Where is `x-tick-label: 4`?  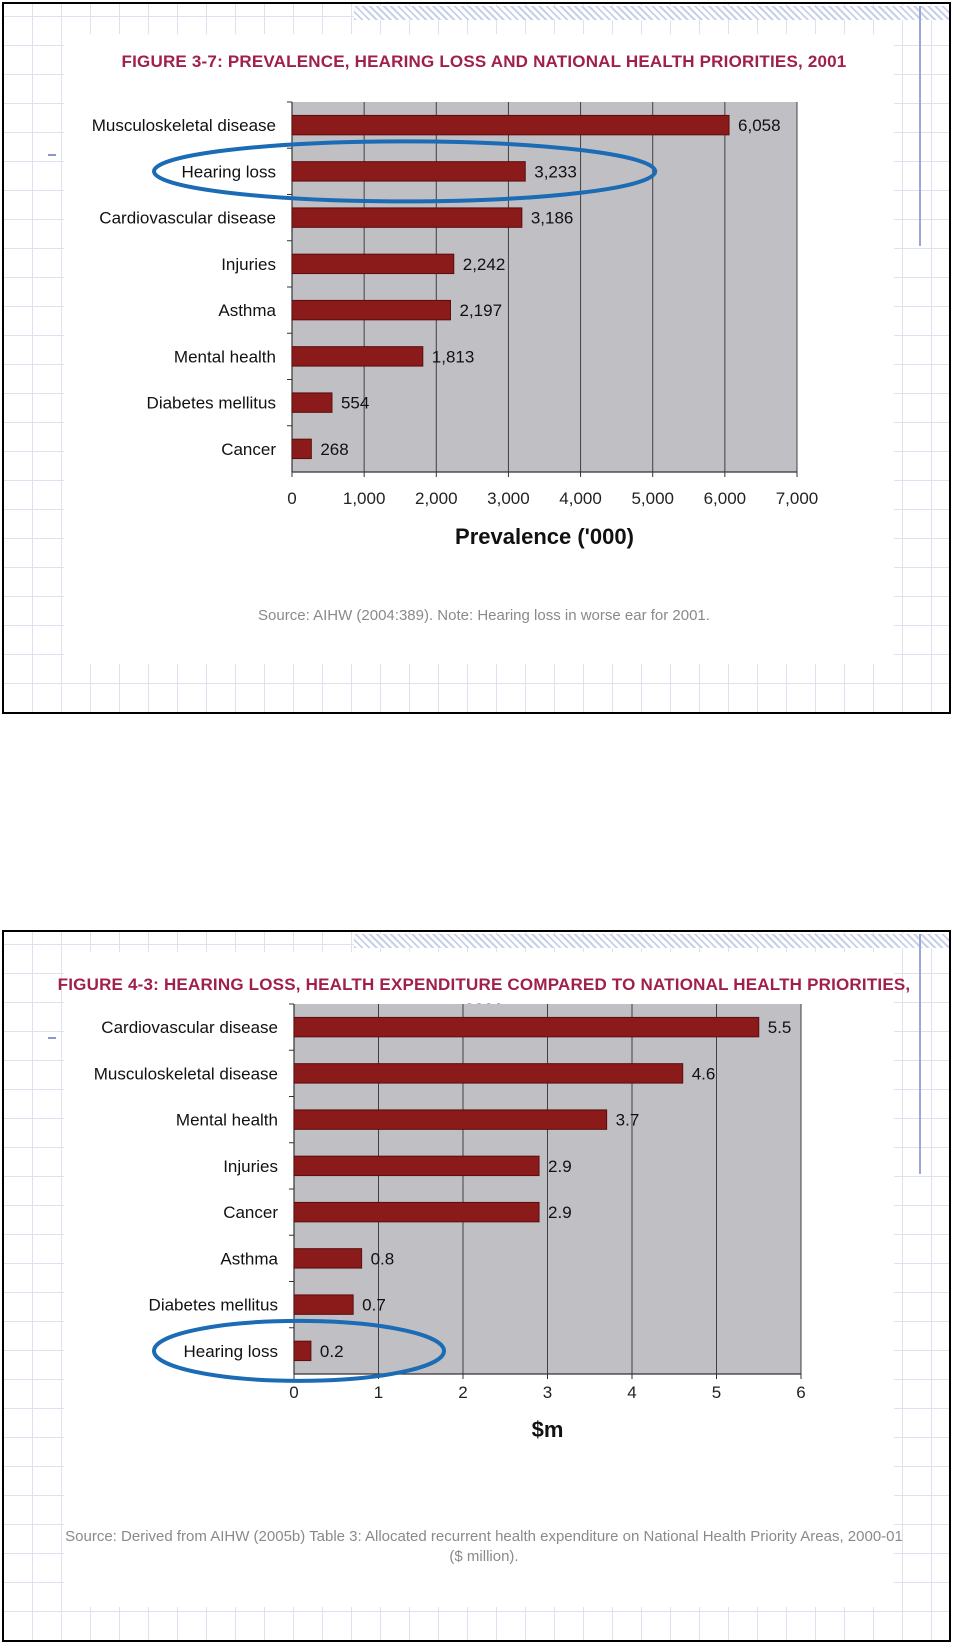
x-tick-label: 4 is located at coordinates (631, 1392).